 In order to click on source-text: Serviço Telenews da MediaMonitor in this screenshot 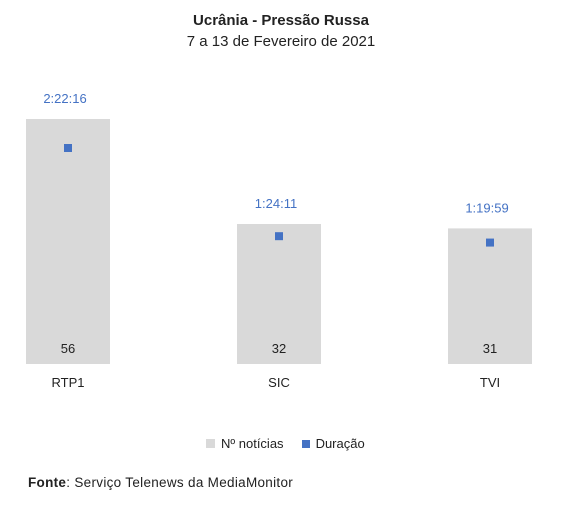, I will do `click(184, 482)`.